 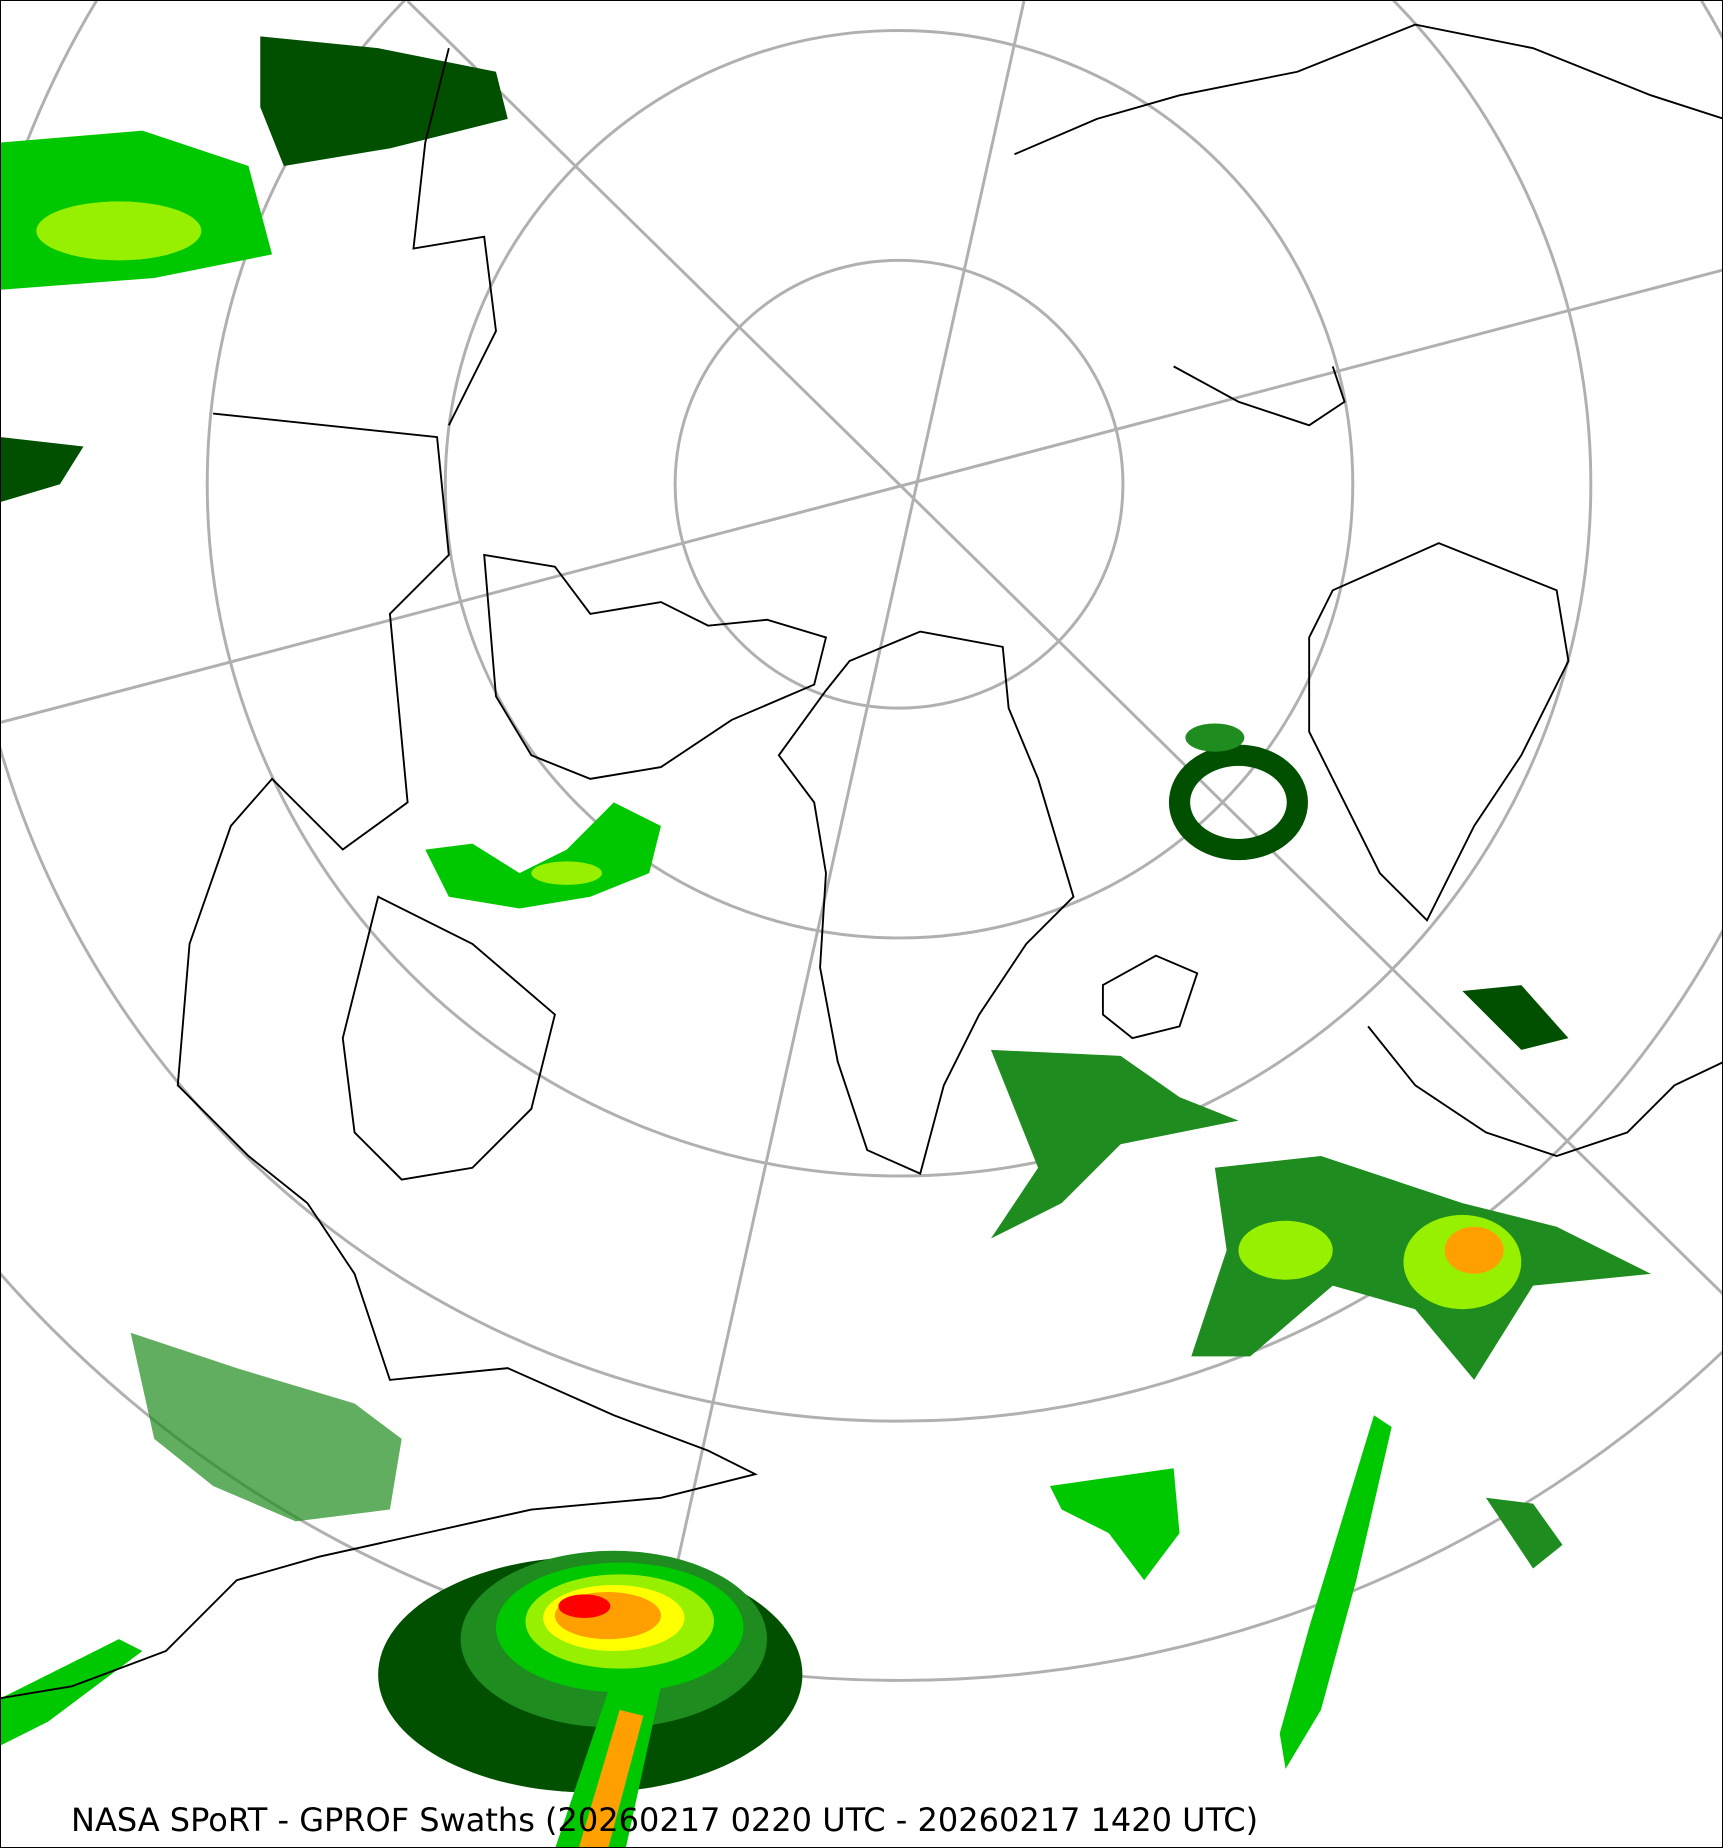 What do you see at coordinates (1306, 1592) in the screenshot?
I see `precip-atlantic-streaks` at bounding box center [1306, 1592].